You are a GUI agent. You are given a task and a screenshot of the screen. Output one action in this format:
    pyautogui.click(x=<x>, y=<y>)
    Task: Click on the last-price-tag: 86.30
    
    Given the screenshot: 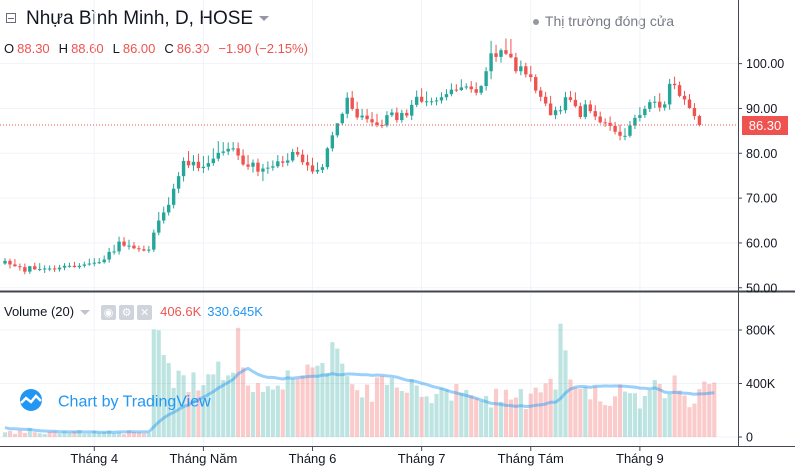 What is the action you would take?
    pyautogui.click(x=765, y=125)
    